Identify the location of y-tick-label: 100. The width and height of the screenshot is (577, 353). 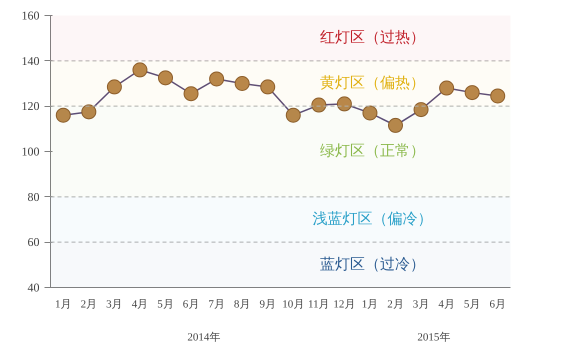
(31, 151).